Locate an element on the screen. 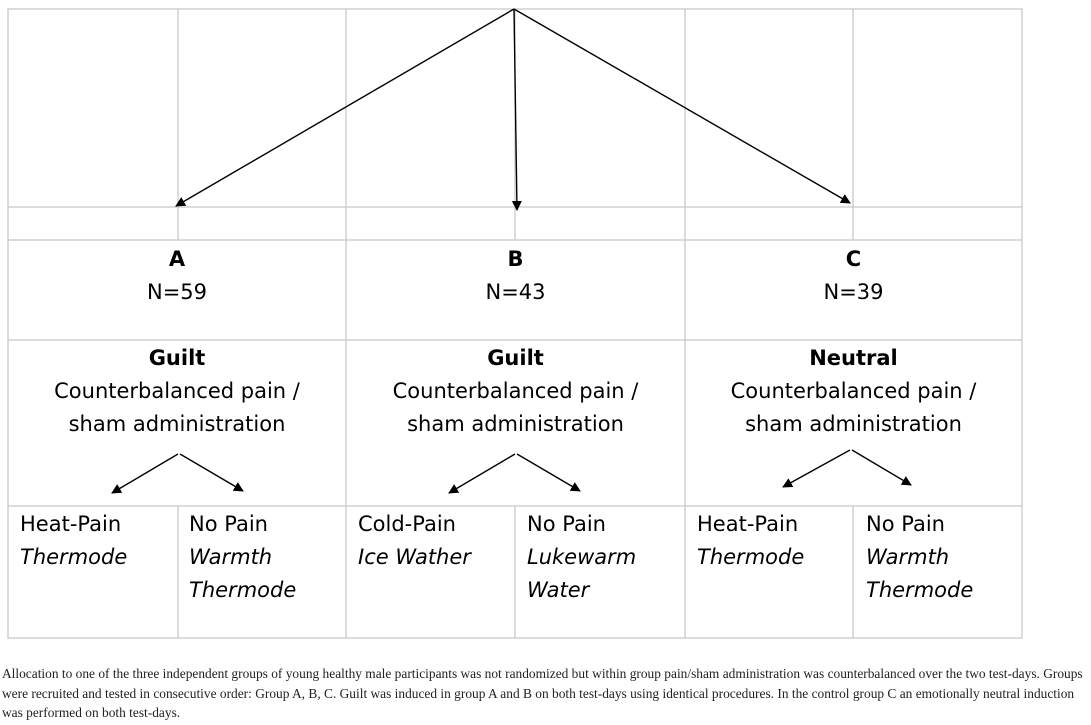  group-b-right-option: No Pain Lukewarm Water is located at coordinates (604, 557).